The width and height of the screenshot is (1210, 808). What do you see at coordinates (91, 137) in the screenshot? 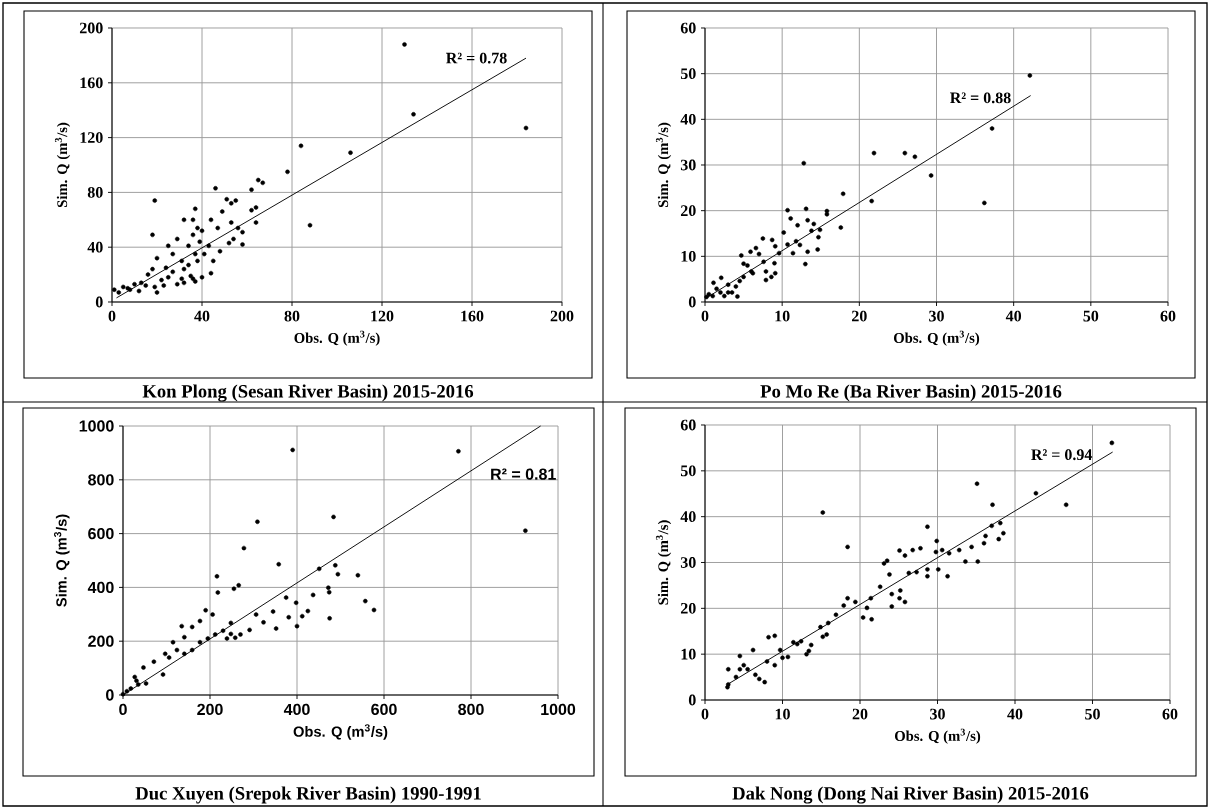
I see `y-tick-label: 120` at bounding box center [91, 137].